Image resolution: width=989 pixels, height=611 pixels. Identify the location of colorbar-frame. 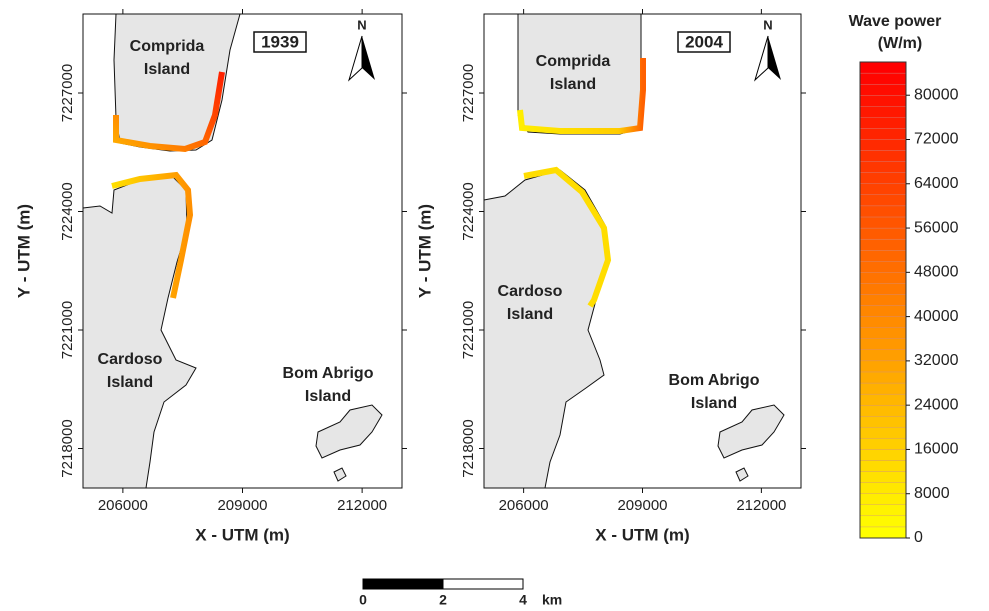
(883, 300).